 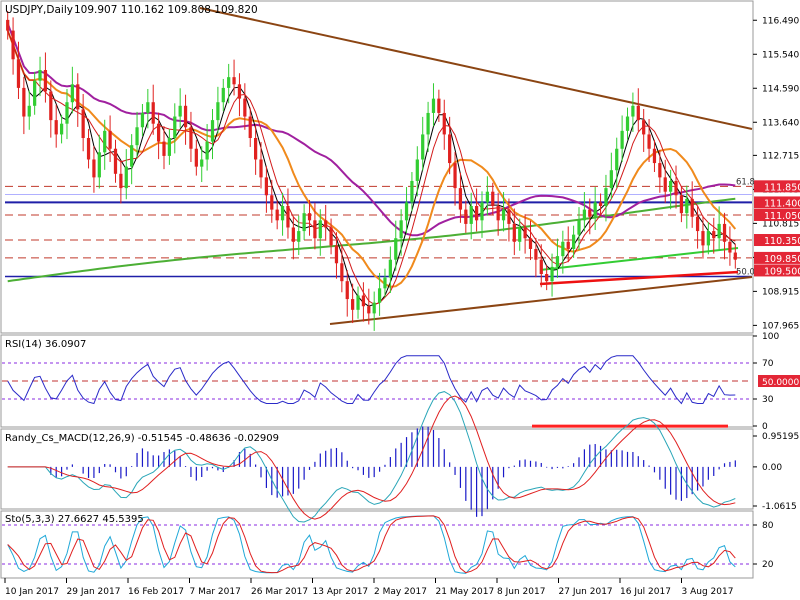 What do you see at coordinates (371, 544) in the screenshot?
I see `sto-signal-line` at bounding box center [371, 544].